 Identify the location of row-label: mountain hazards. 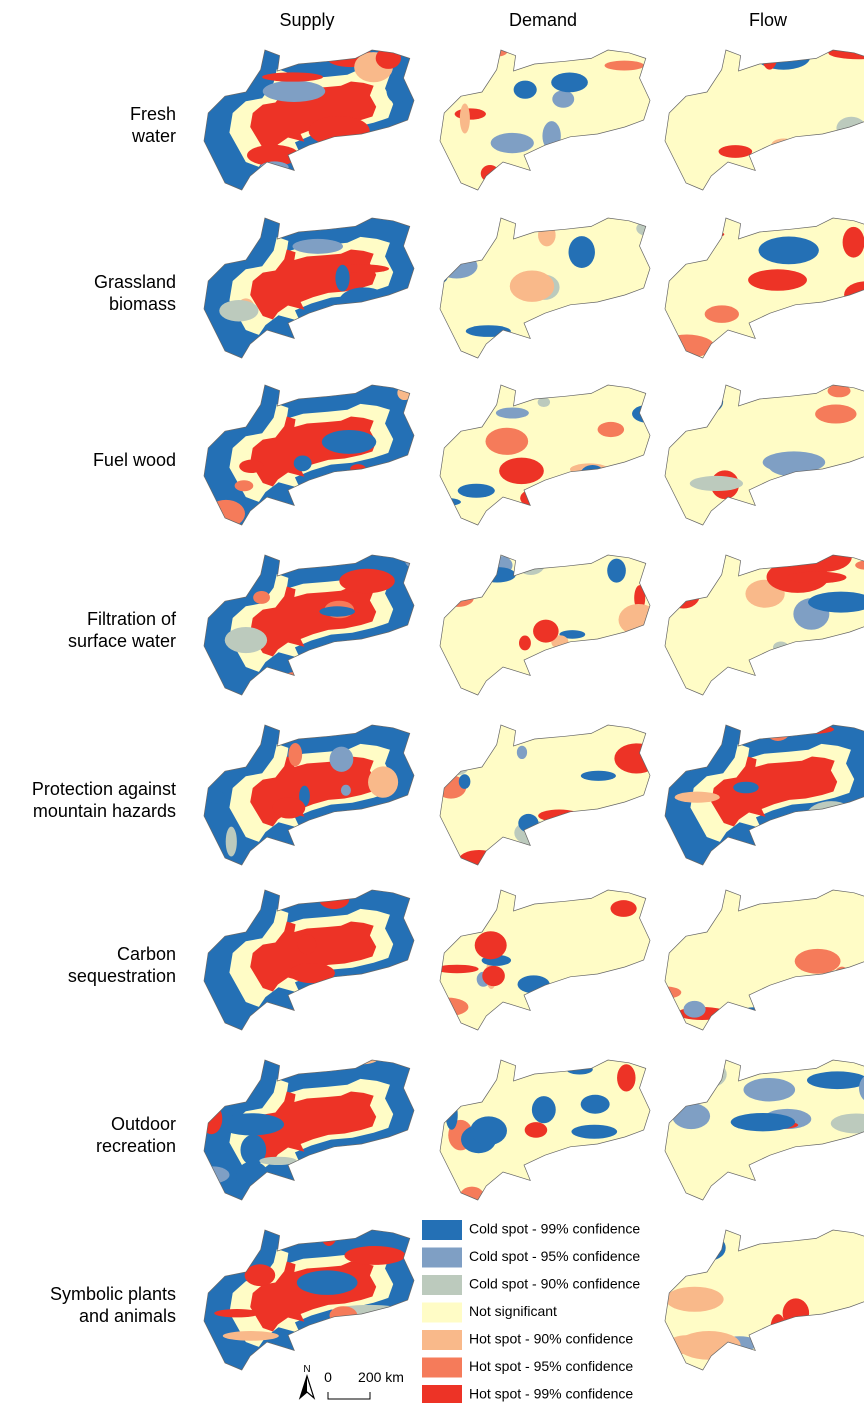
(104, 811).